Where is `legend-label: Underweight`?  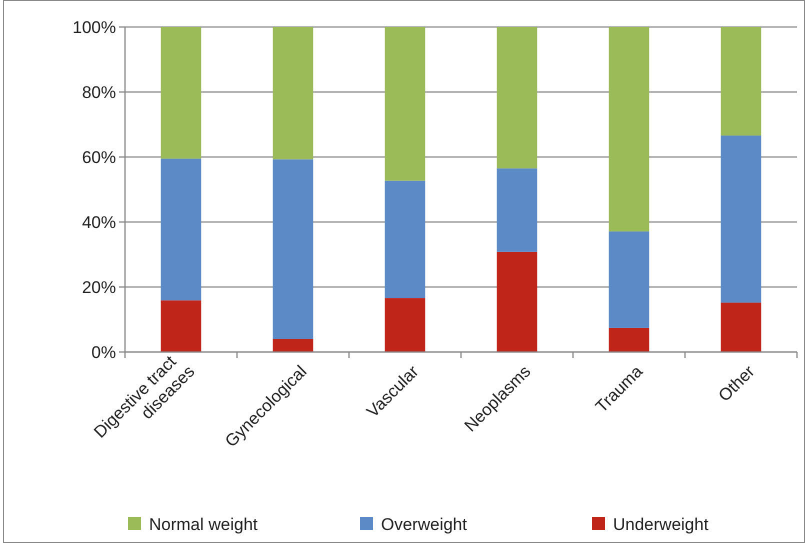 legend-label: Underweight is located at coordinates (661, 524).